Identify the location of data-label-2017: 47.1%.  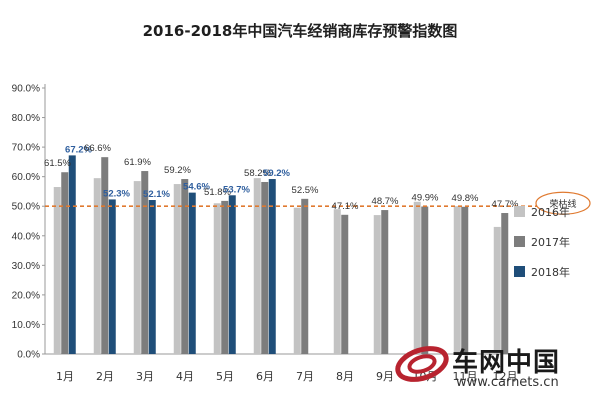
(345, 206).